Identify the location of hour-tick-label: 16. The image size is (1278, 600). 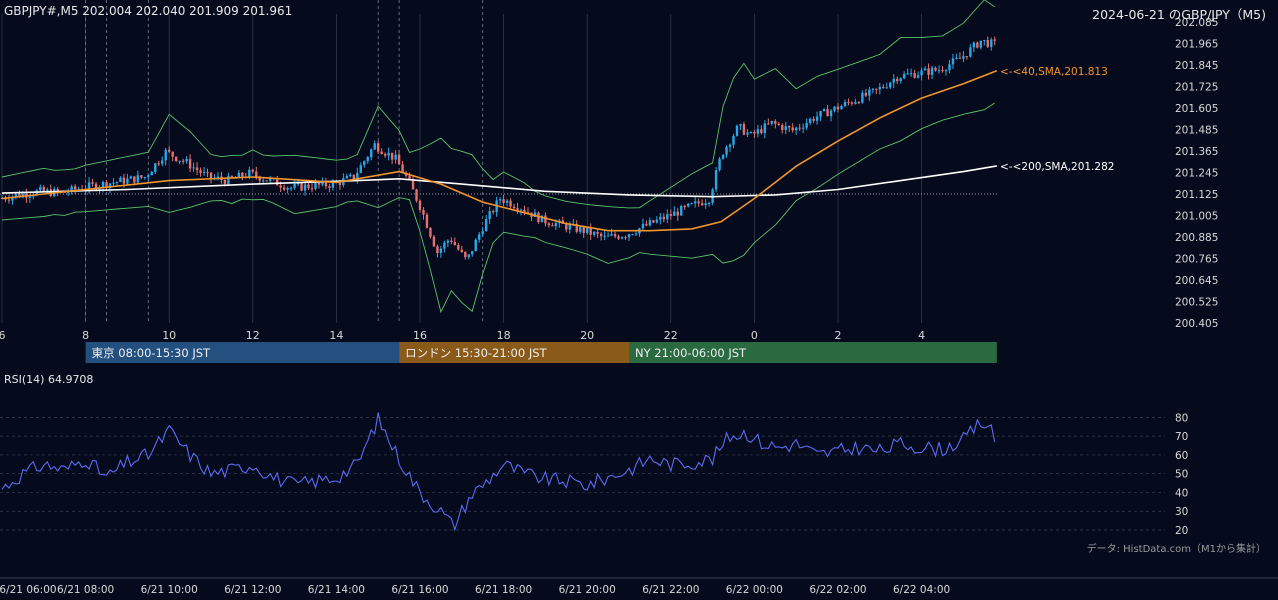
(420, 335).